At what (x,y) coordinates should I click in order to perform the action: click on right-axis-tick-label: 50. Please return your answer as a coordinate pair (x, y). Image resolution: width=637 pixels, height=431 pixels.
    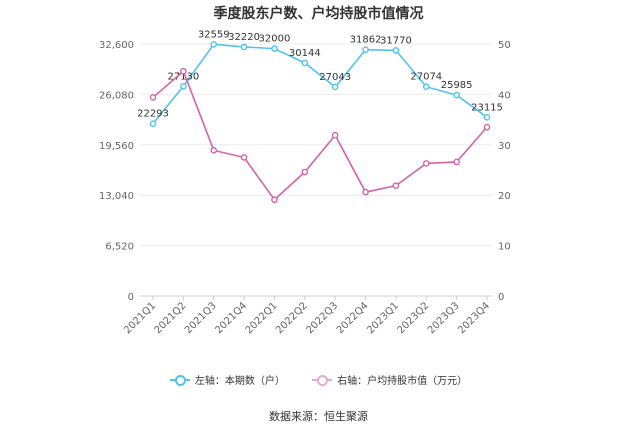
    Looking at the image, I should click on (504, 45).